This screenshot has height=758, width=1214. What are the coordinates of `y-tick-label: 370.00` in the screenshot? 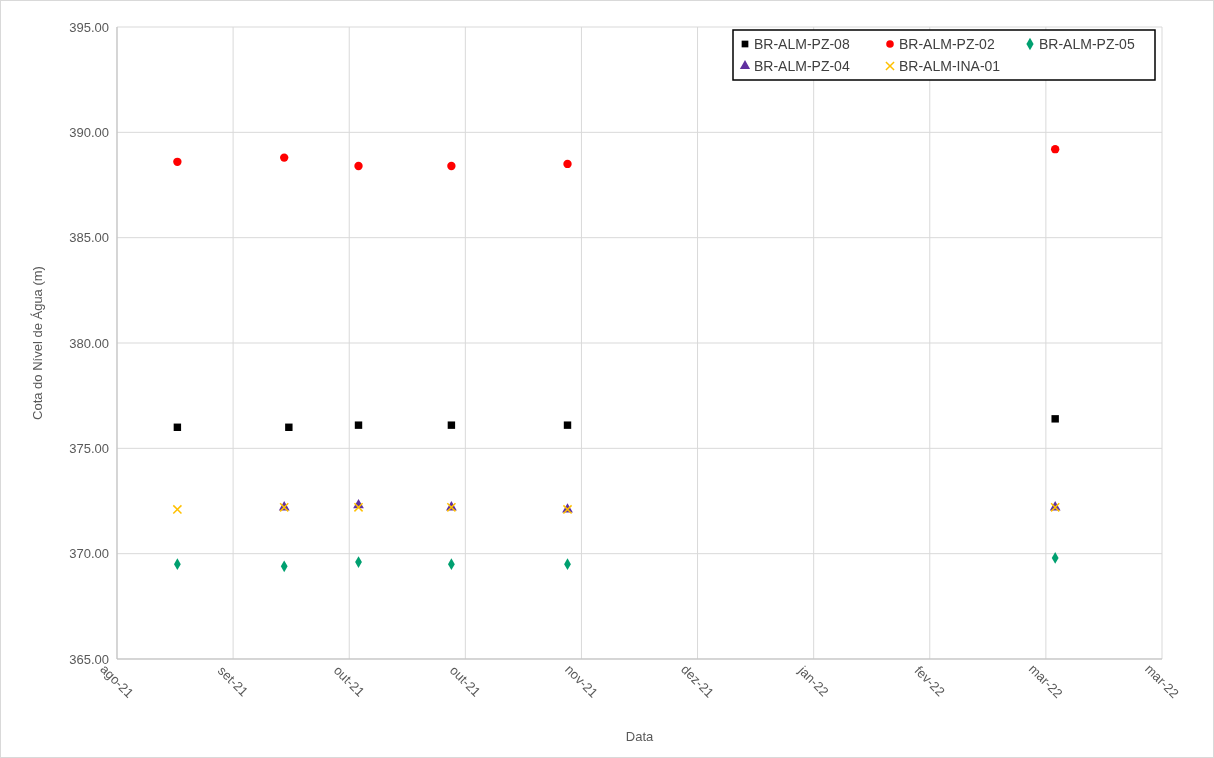 It's located at (89, 554).